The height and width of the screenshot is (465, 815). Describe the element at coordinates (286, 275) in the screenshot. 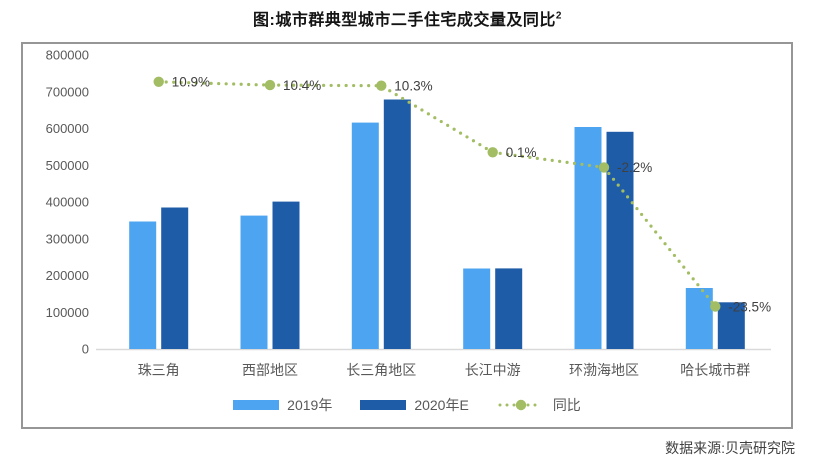

I see `bar-2020e-c1` at that location.